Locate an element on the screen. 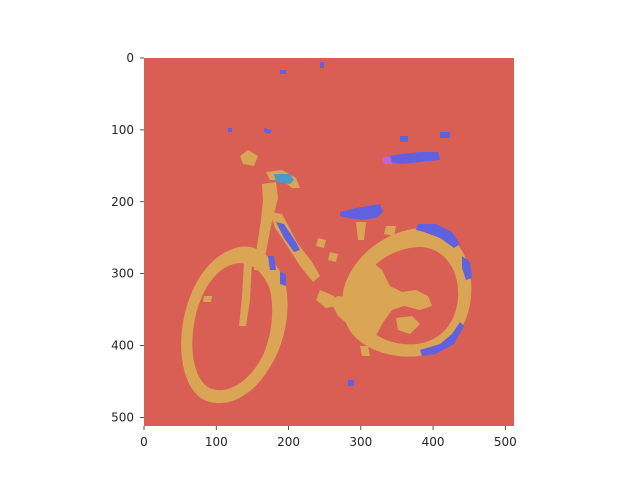 Image resolution: width=640 pixels, height=484 pixels. saddle-region is located at coordinates (361, 212).